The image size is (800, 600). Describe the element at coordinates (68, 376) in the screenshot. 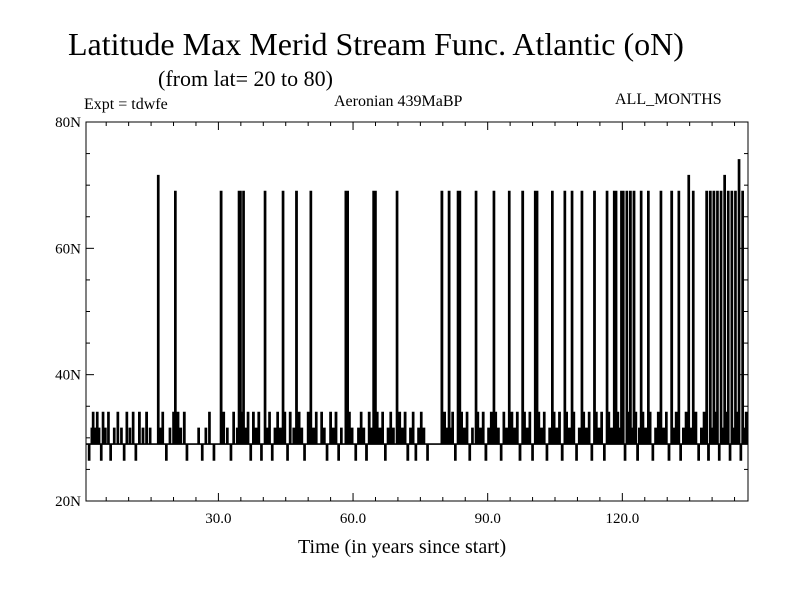

I see `y-tick-label: 40N` at that location.